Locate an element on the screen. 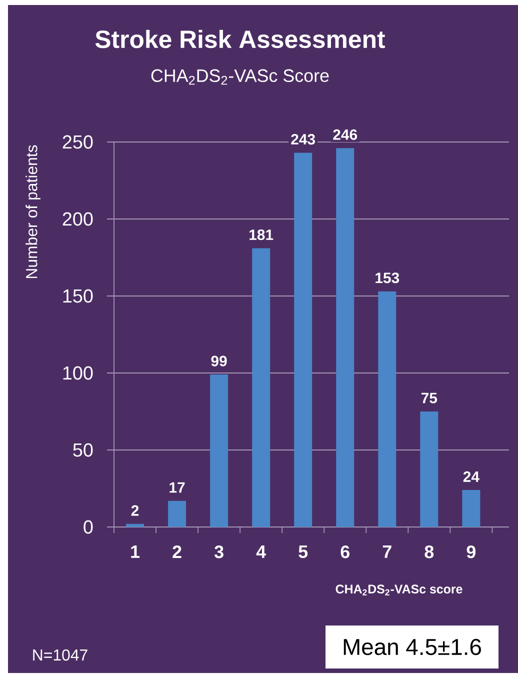 This screenshot has height=678, width=518. data-label: 153 is located at coordinates (388, 278).